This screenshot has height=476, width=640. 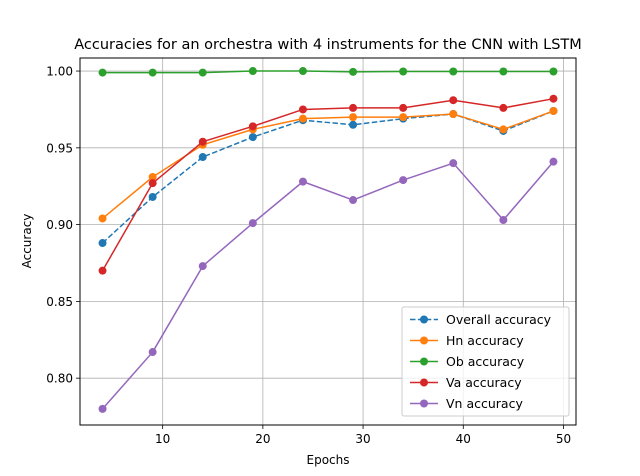 I want to click on x-axis-label: Epochs, so click(x=328, y=460).